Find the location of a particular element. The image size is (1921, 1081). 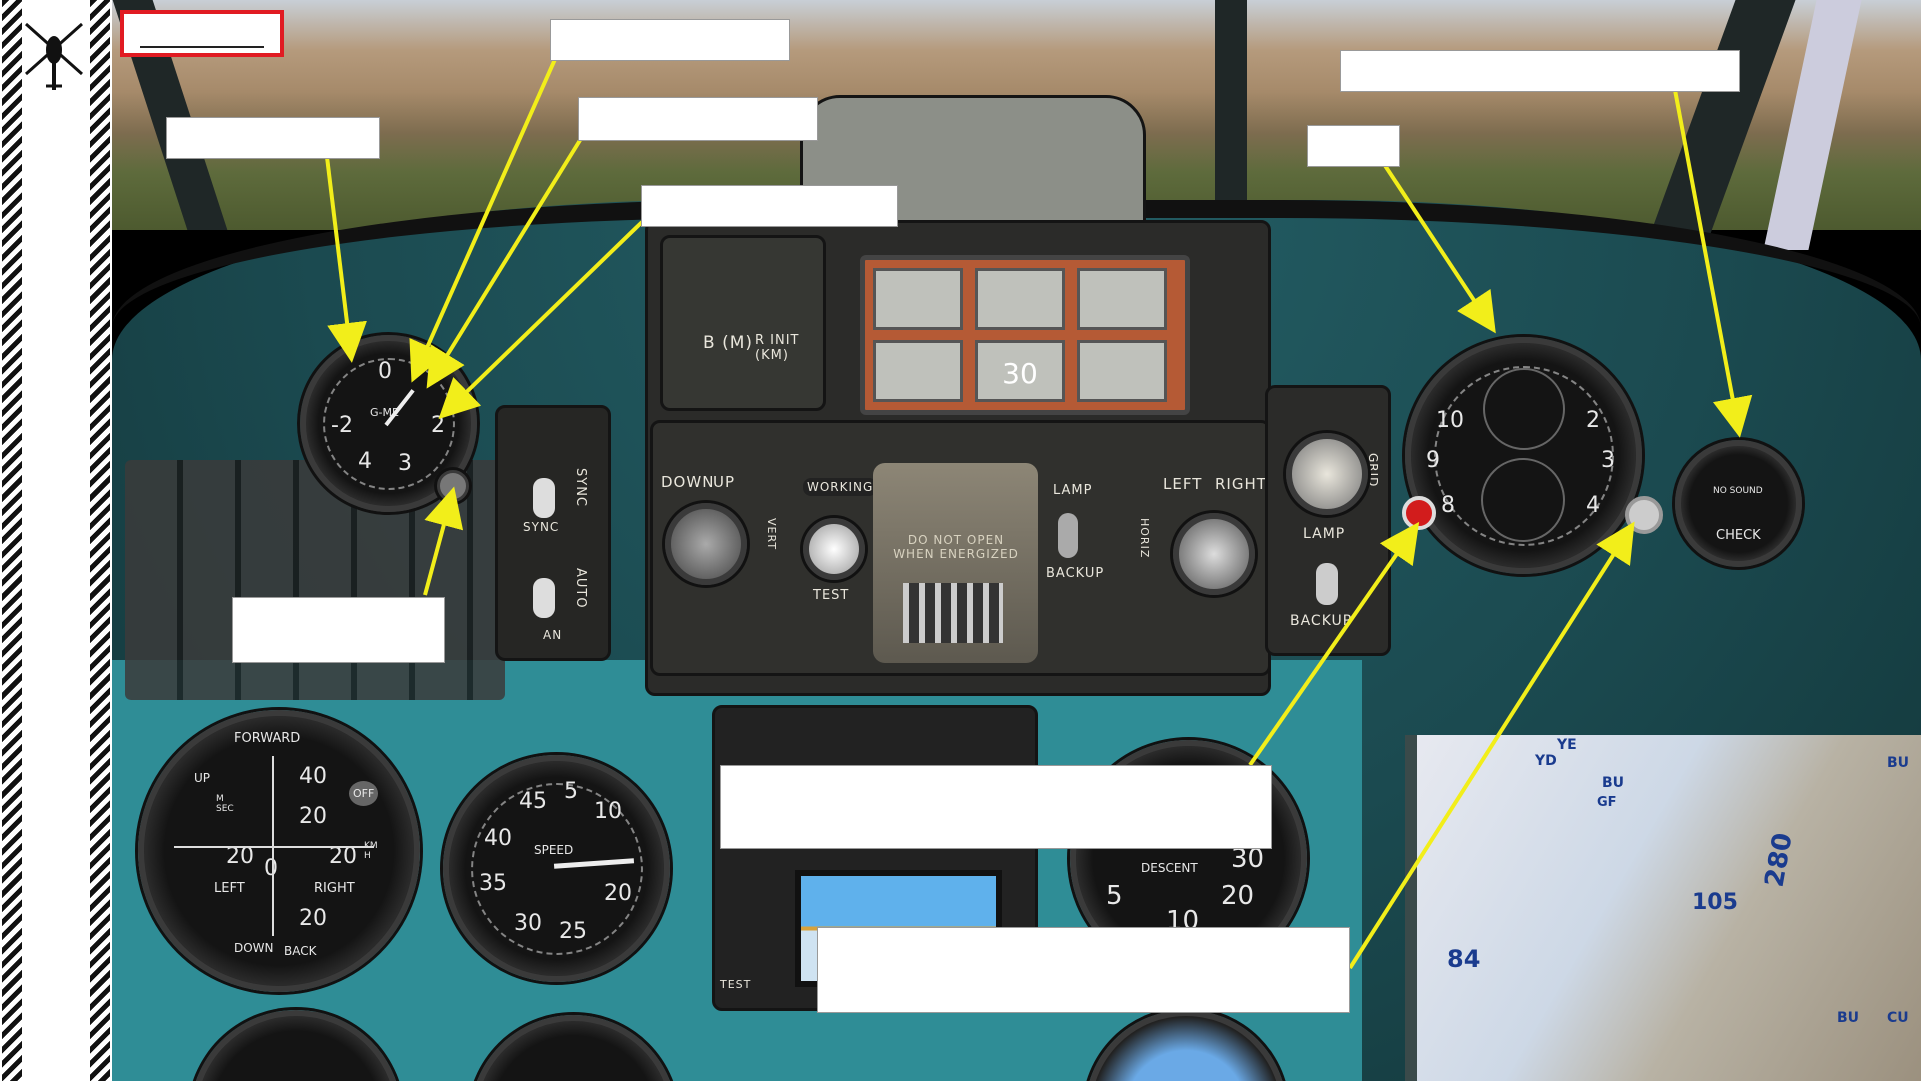

up-label: UP is located at coordinates (724, 482).